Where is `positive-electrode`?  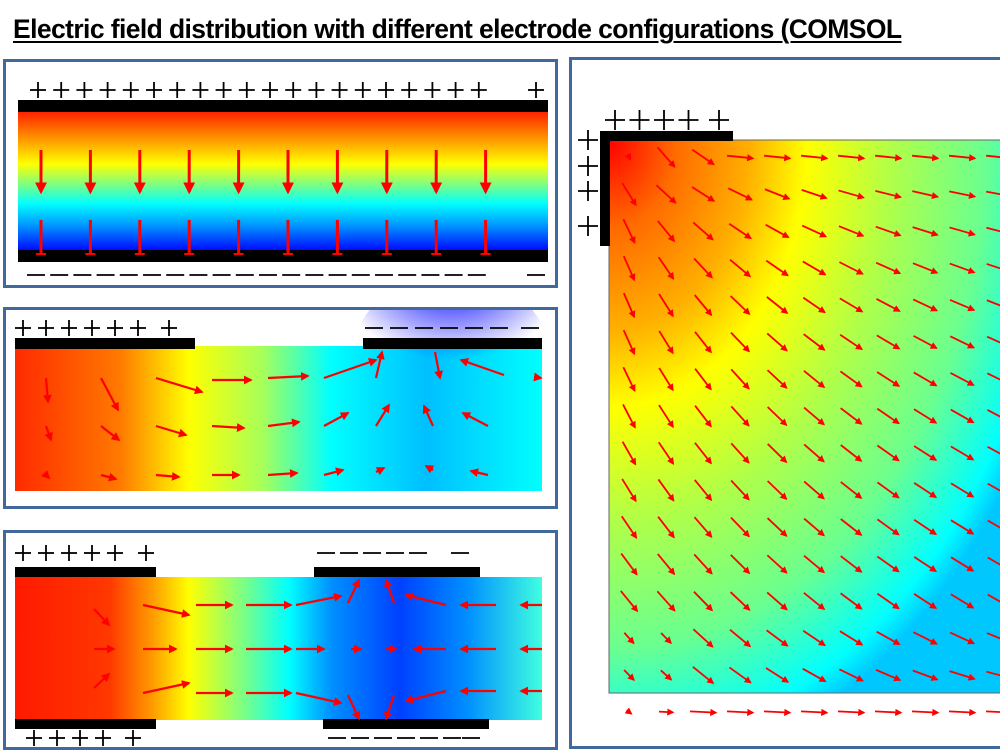
positive-electrode is located at coordinates (105, 343).